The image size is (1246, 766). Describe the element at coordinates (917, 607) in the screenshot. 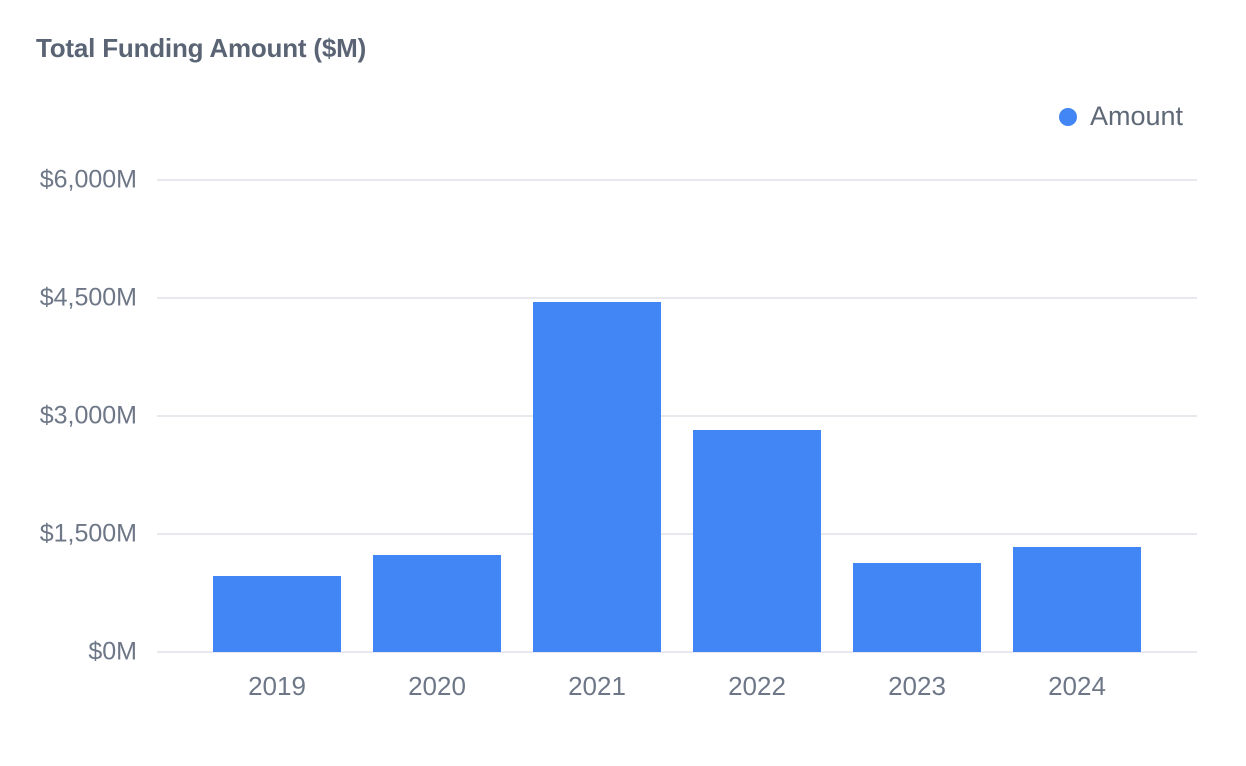

I see `bar-2023` at that location.